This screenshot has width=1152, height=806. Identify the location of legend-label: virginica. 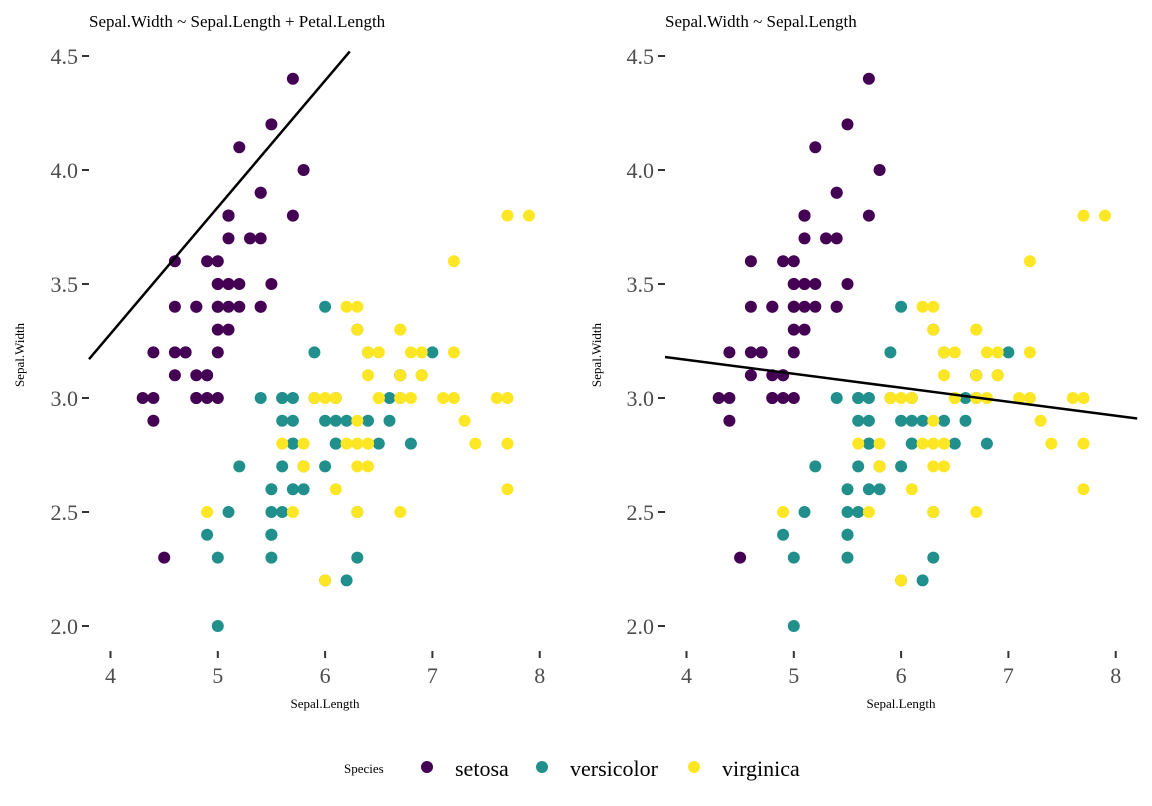
(761, 768).